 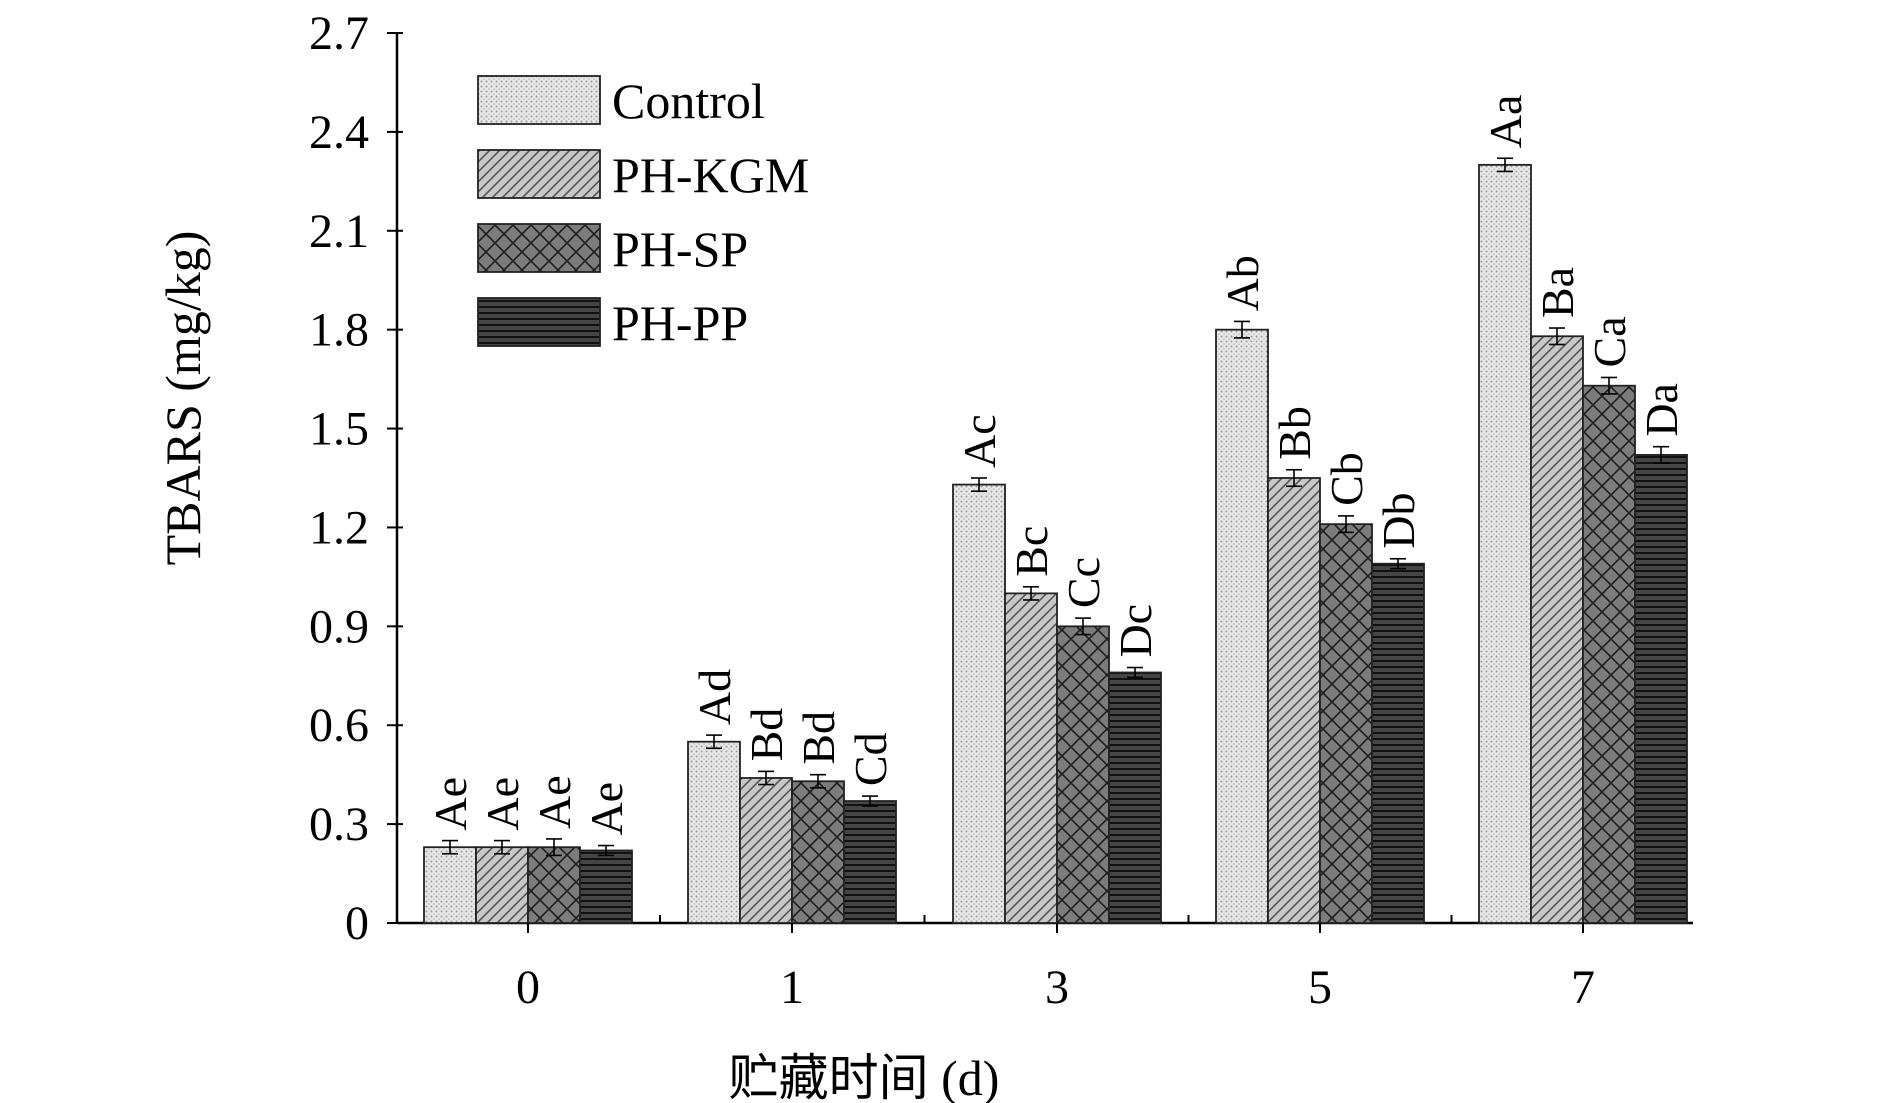 What do you see at coordinates (979, 441) in the screenshot?
I see `significance-label: Ac` at bounding box center [979, 441].